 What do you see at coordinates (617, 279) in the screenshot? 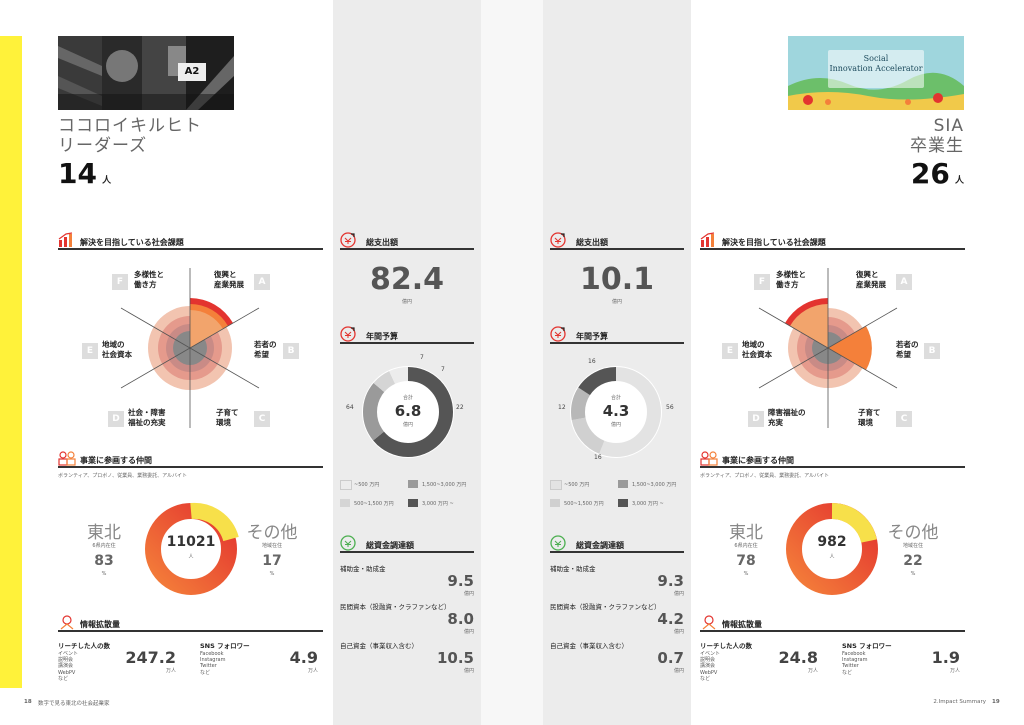
I see `rm-spend-value: 10.1` at bounding box center [617, 279].